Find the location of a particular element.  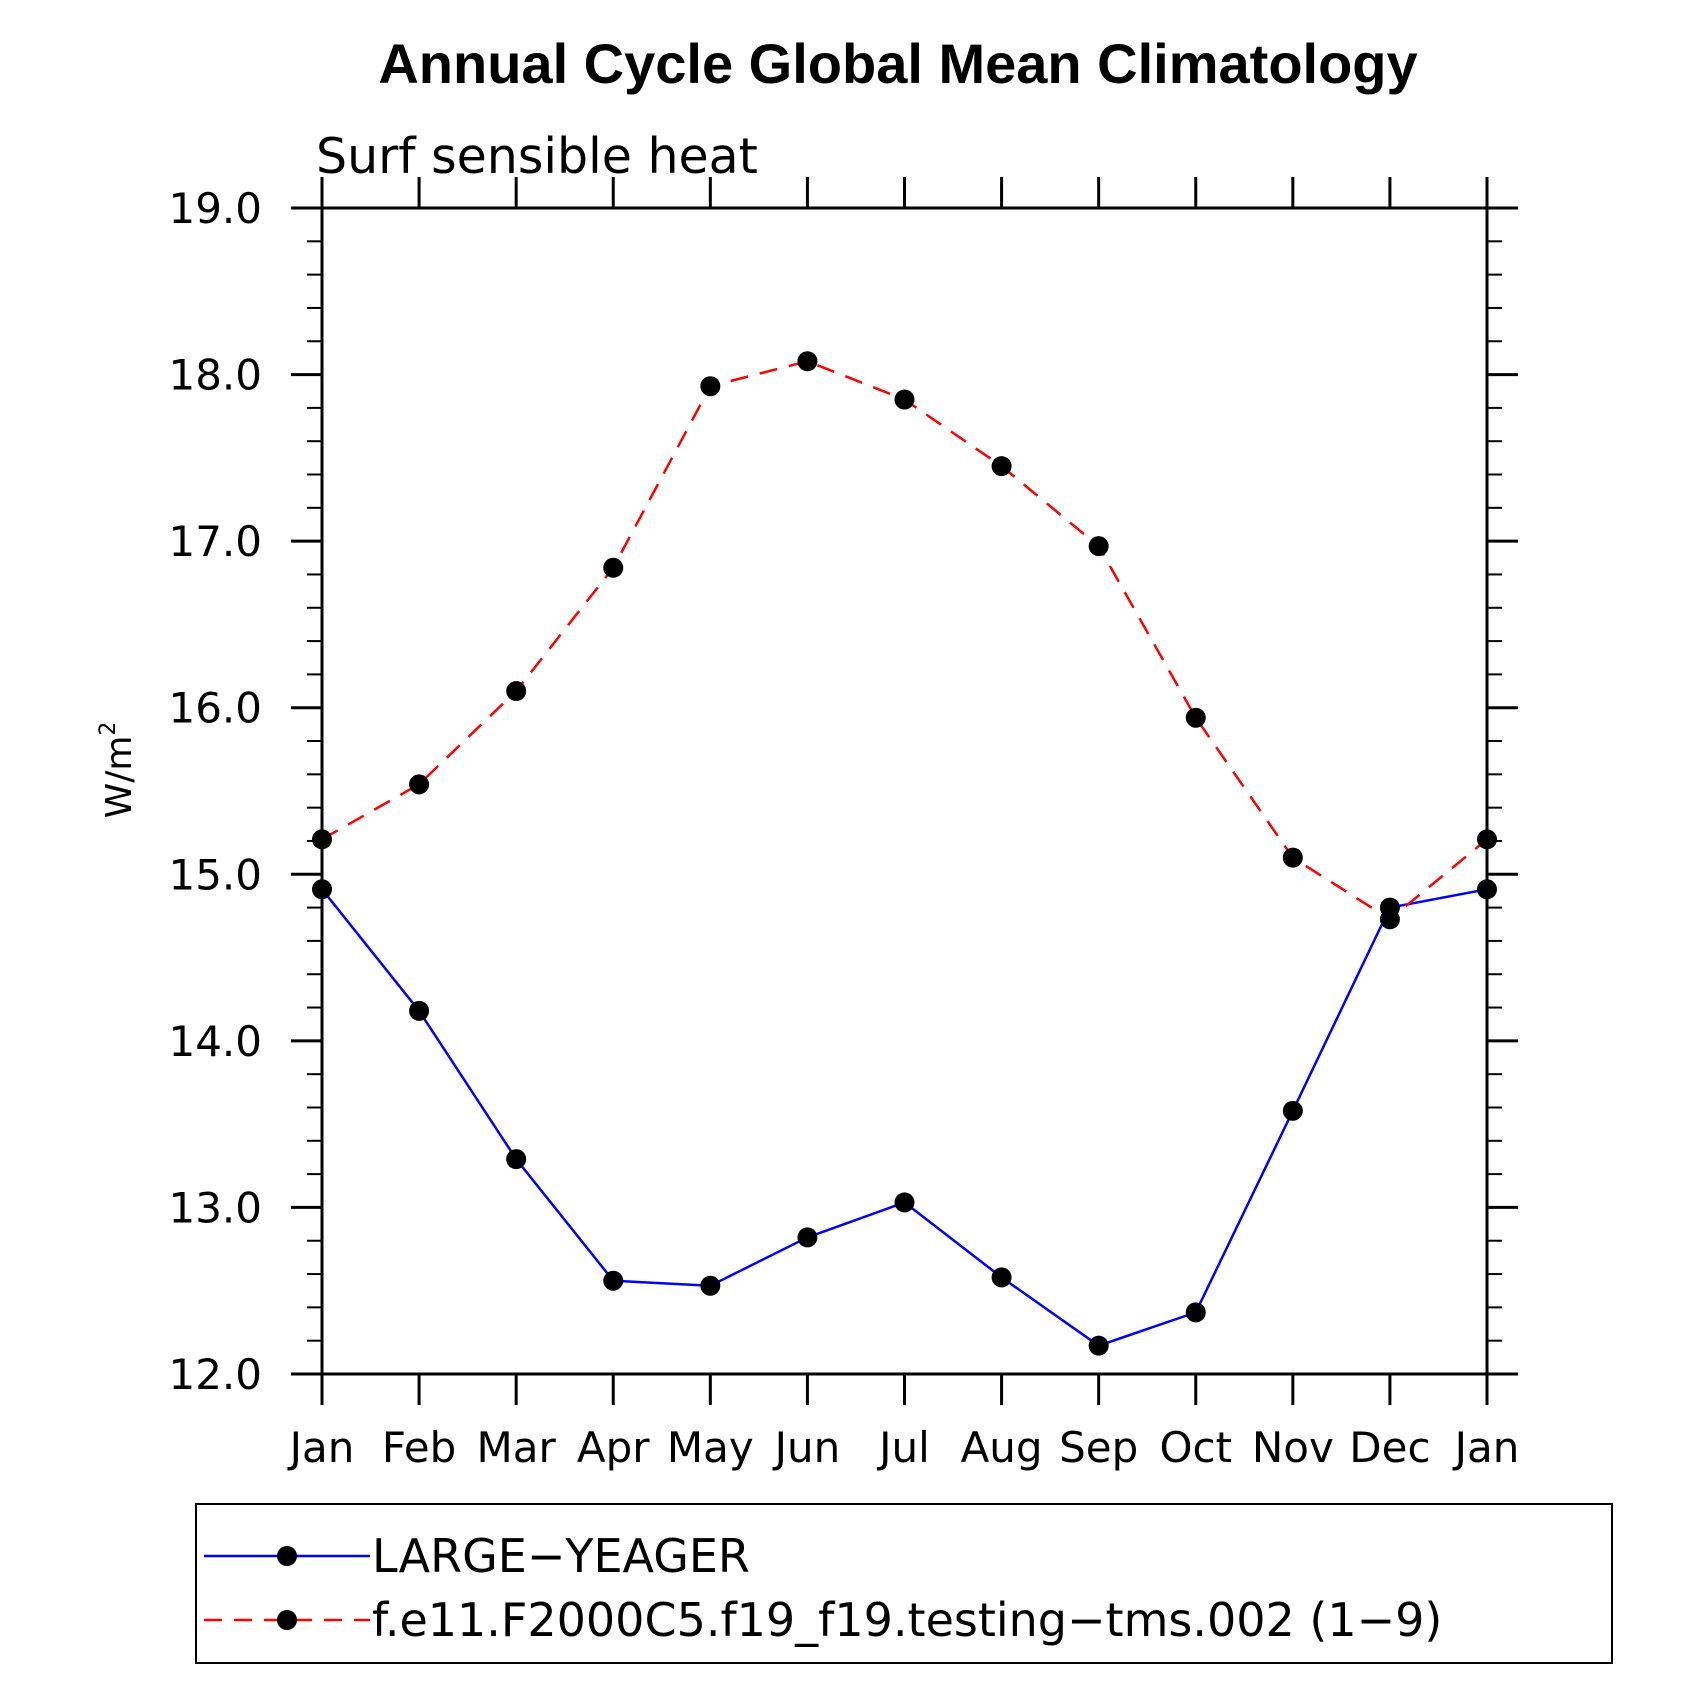

y-axis-label: W/m2 is located at coordinates (118, 770).